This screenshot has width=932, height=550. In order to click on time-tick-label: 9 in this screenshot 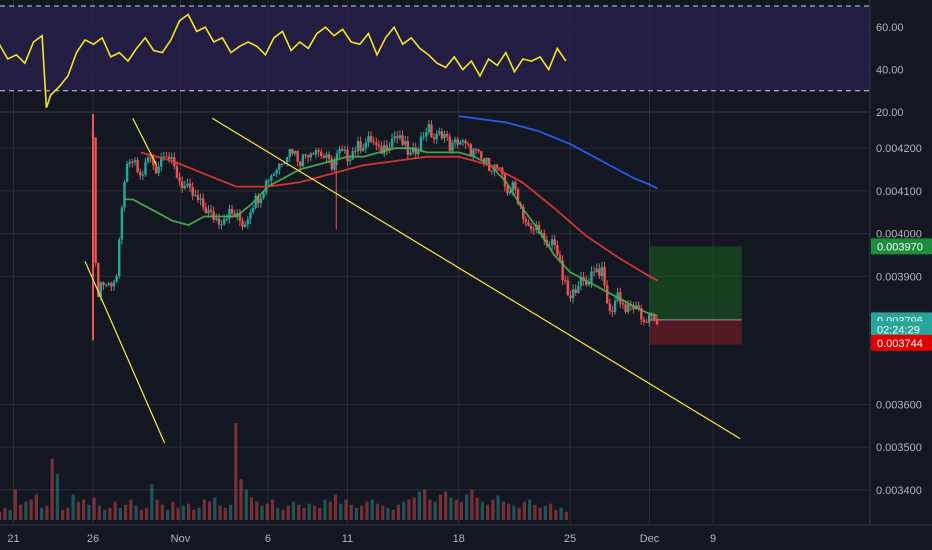, I will do `click(713, 539)`.